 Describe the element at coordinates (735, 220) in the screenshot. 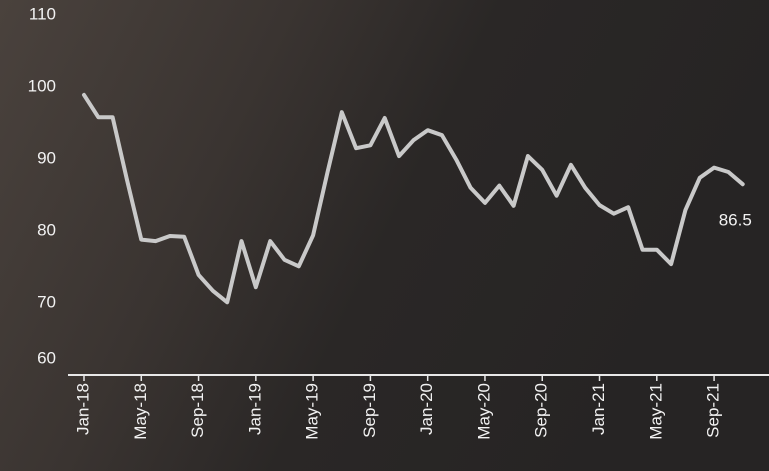

I see `end-value-label: 86.5` at that location.